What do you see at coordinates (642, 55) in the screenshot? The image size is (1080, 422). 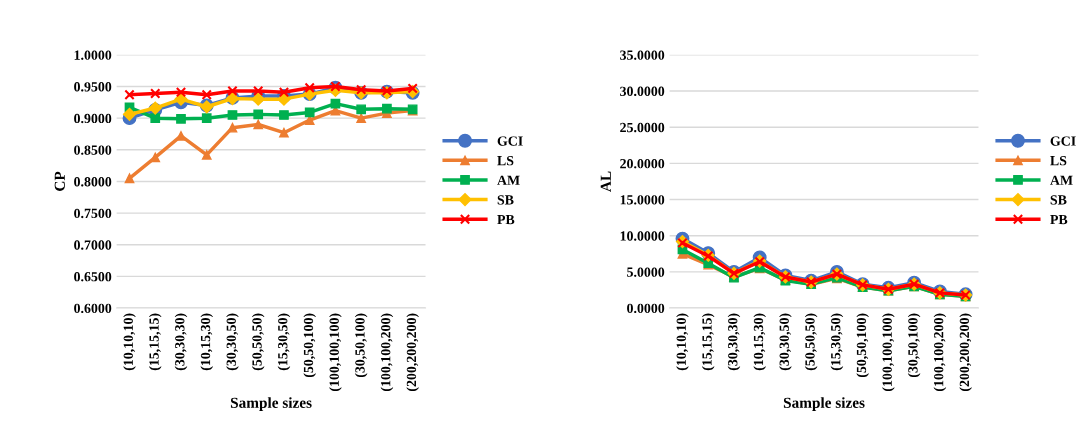 I see `y-tick-label: 35.0000` at bounding box center [642, 55].